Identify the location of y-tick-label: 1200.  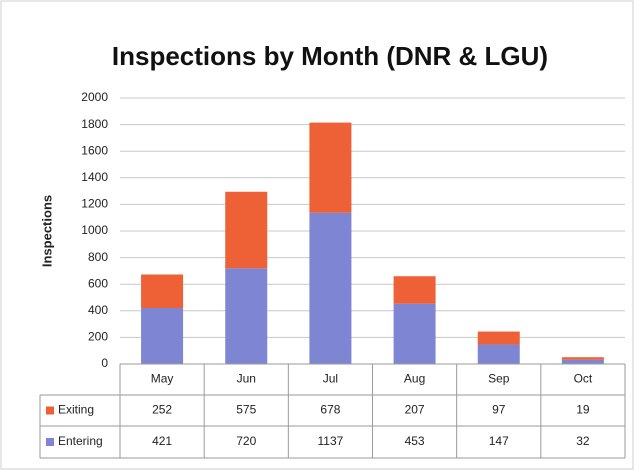
(94, 204).